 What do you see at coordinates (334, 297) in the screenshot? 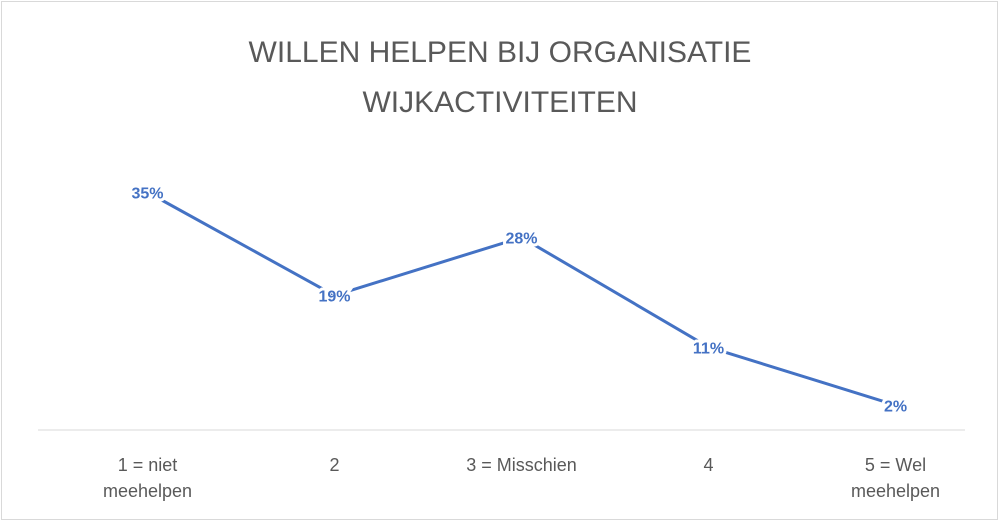
I see `data-label: 19%` at bounding box center [334, 297].